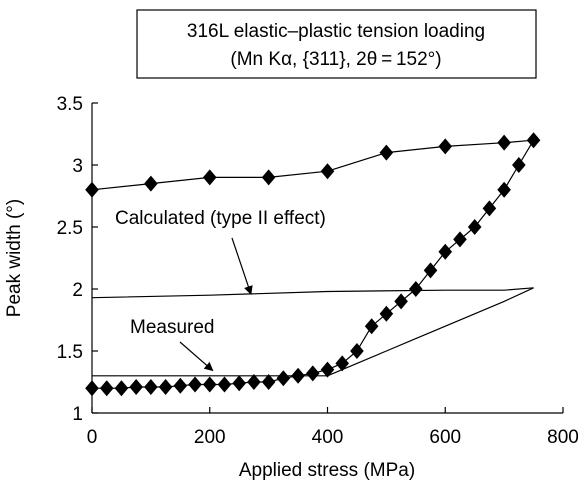 The image size is (582, 492). I want to click on x-tick-label: 800, so click(563, 437).